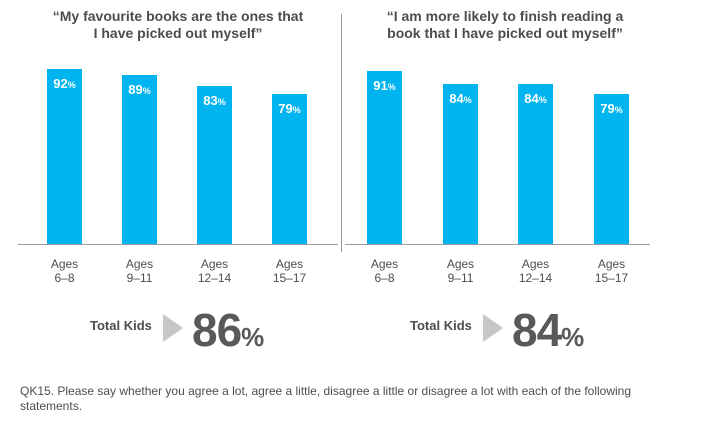  I want to click on bar-value: 89, so click(135, 89).